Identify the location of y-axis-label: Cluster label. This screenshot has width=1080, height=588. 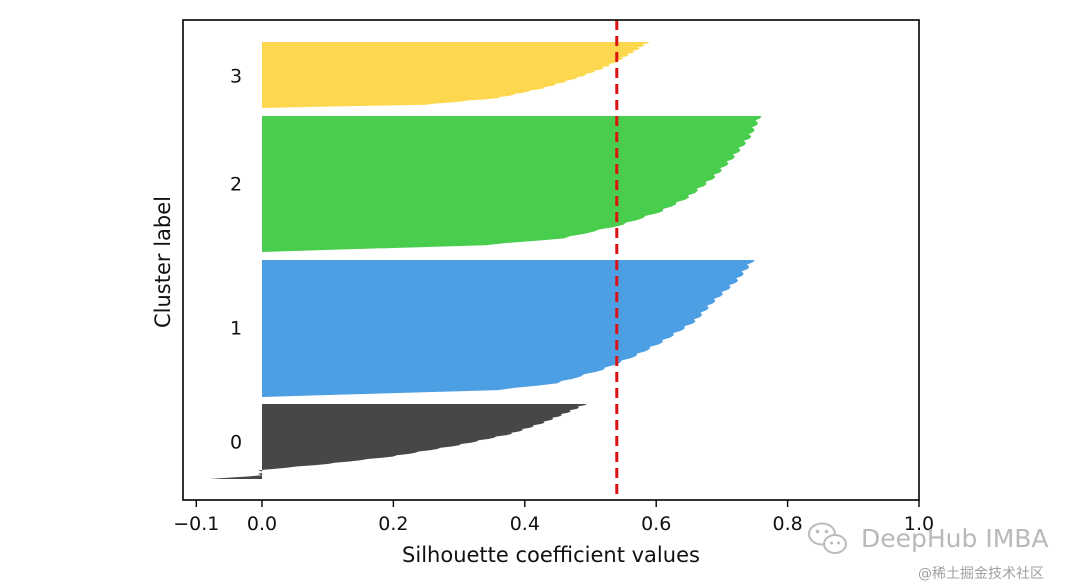
(163, 262).